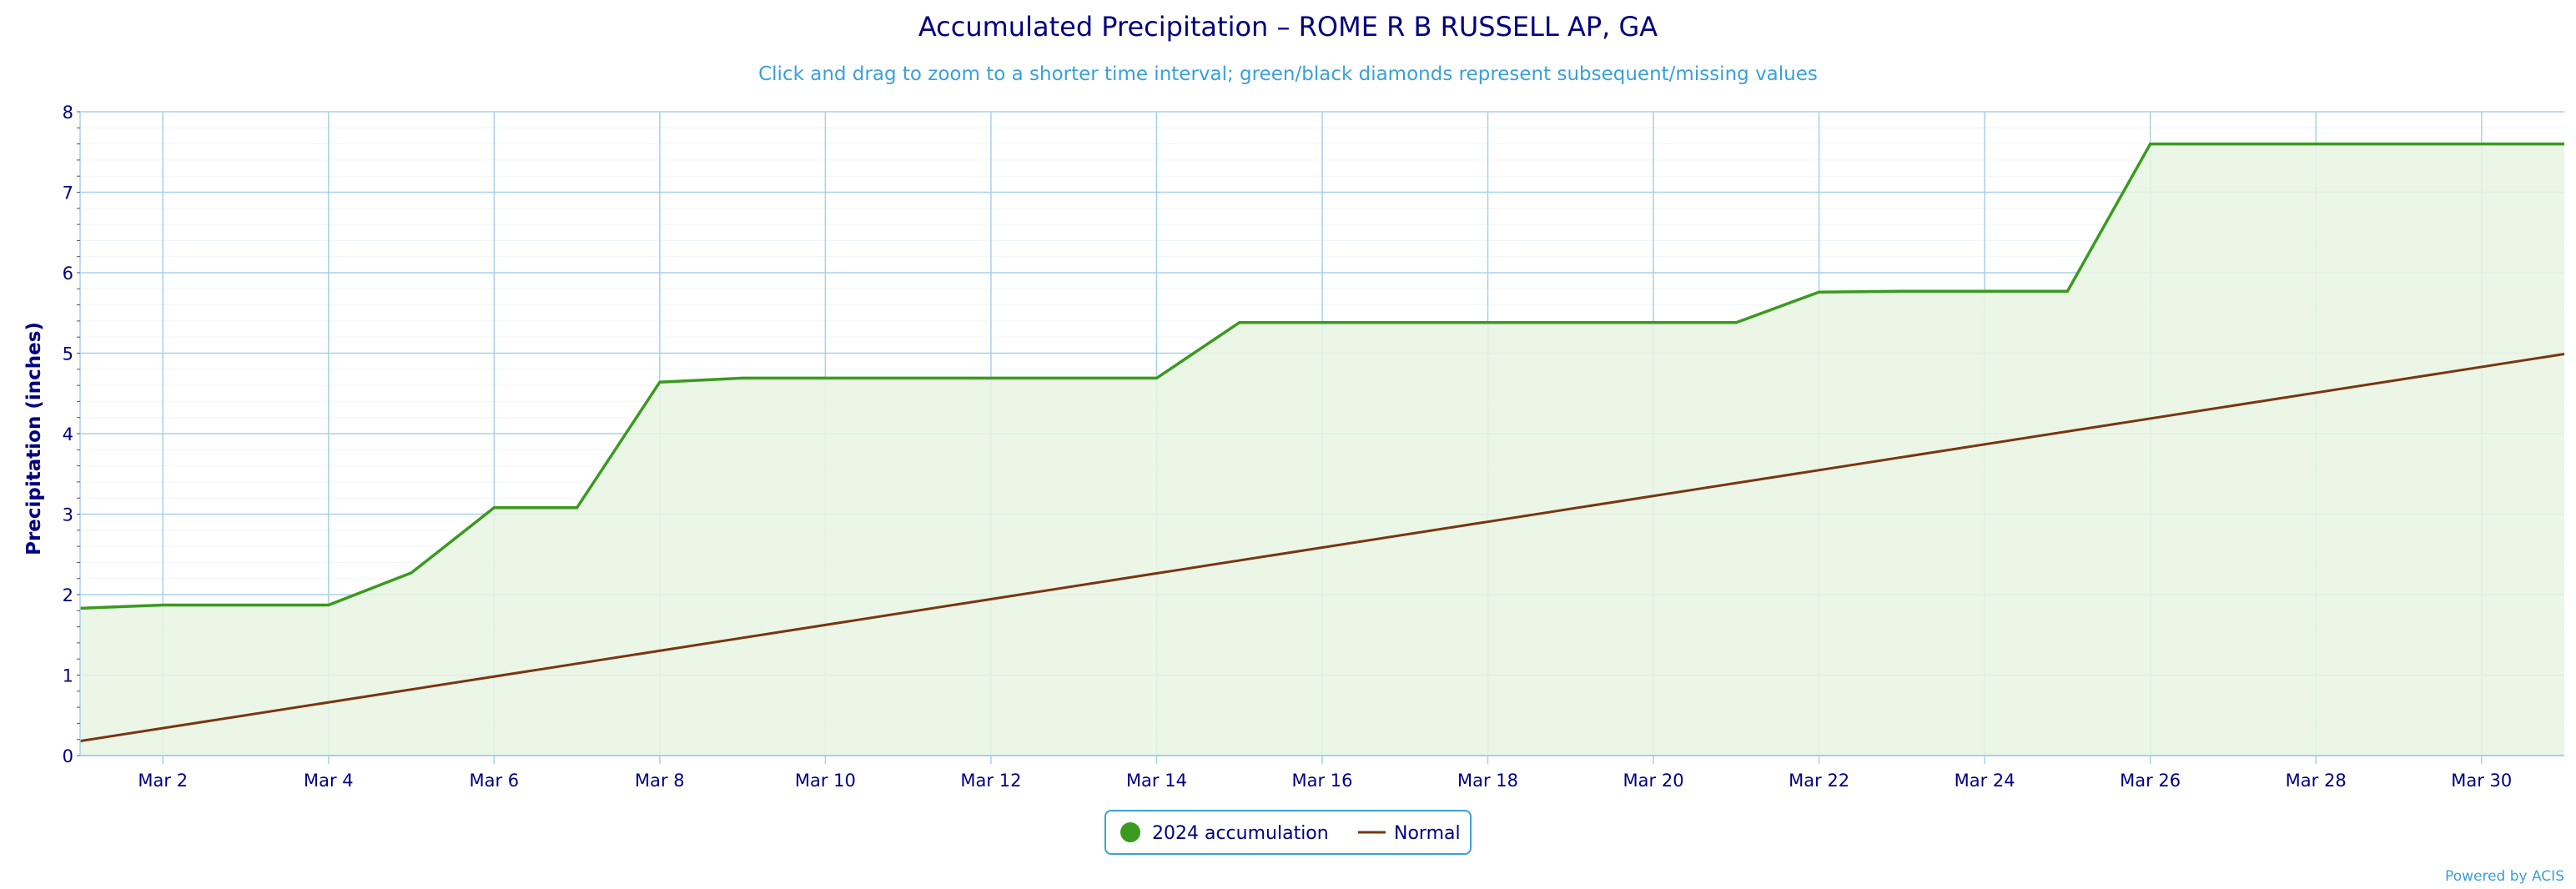 The image size is (2576, 889). I want to click on legend: 2024 accumulation Normal, so click(1288, 832).